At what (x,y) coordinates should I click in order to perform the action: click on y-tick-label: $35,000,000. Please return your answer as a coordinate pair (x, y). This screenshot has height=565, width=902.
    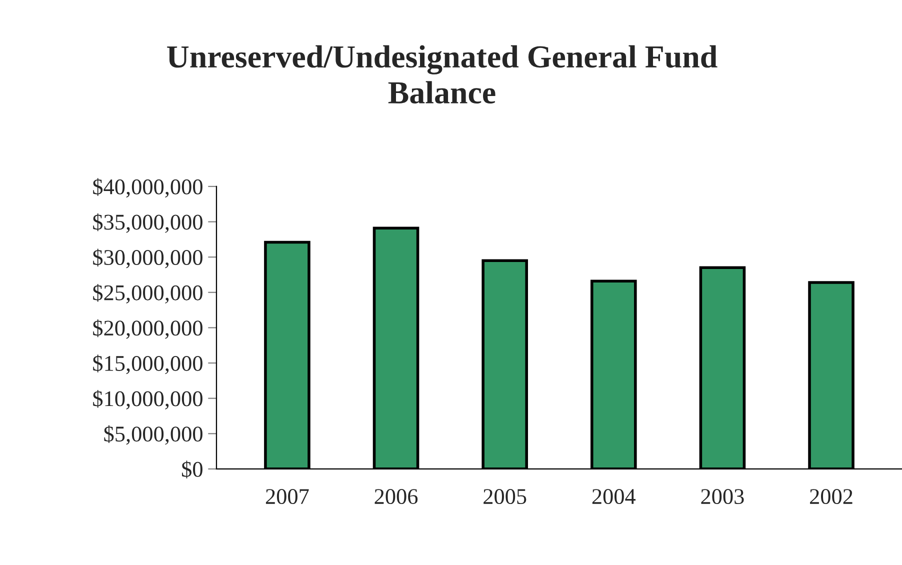
    Looking at the image, I should click on (147, 223).